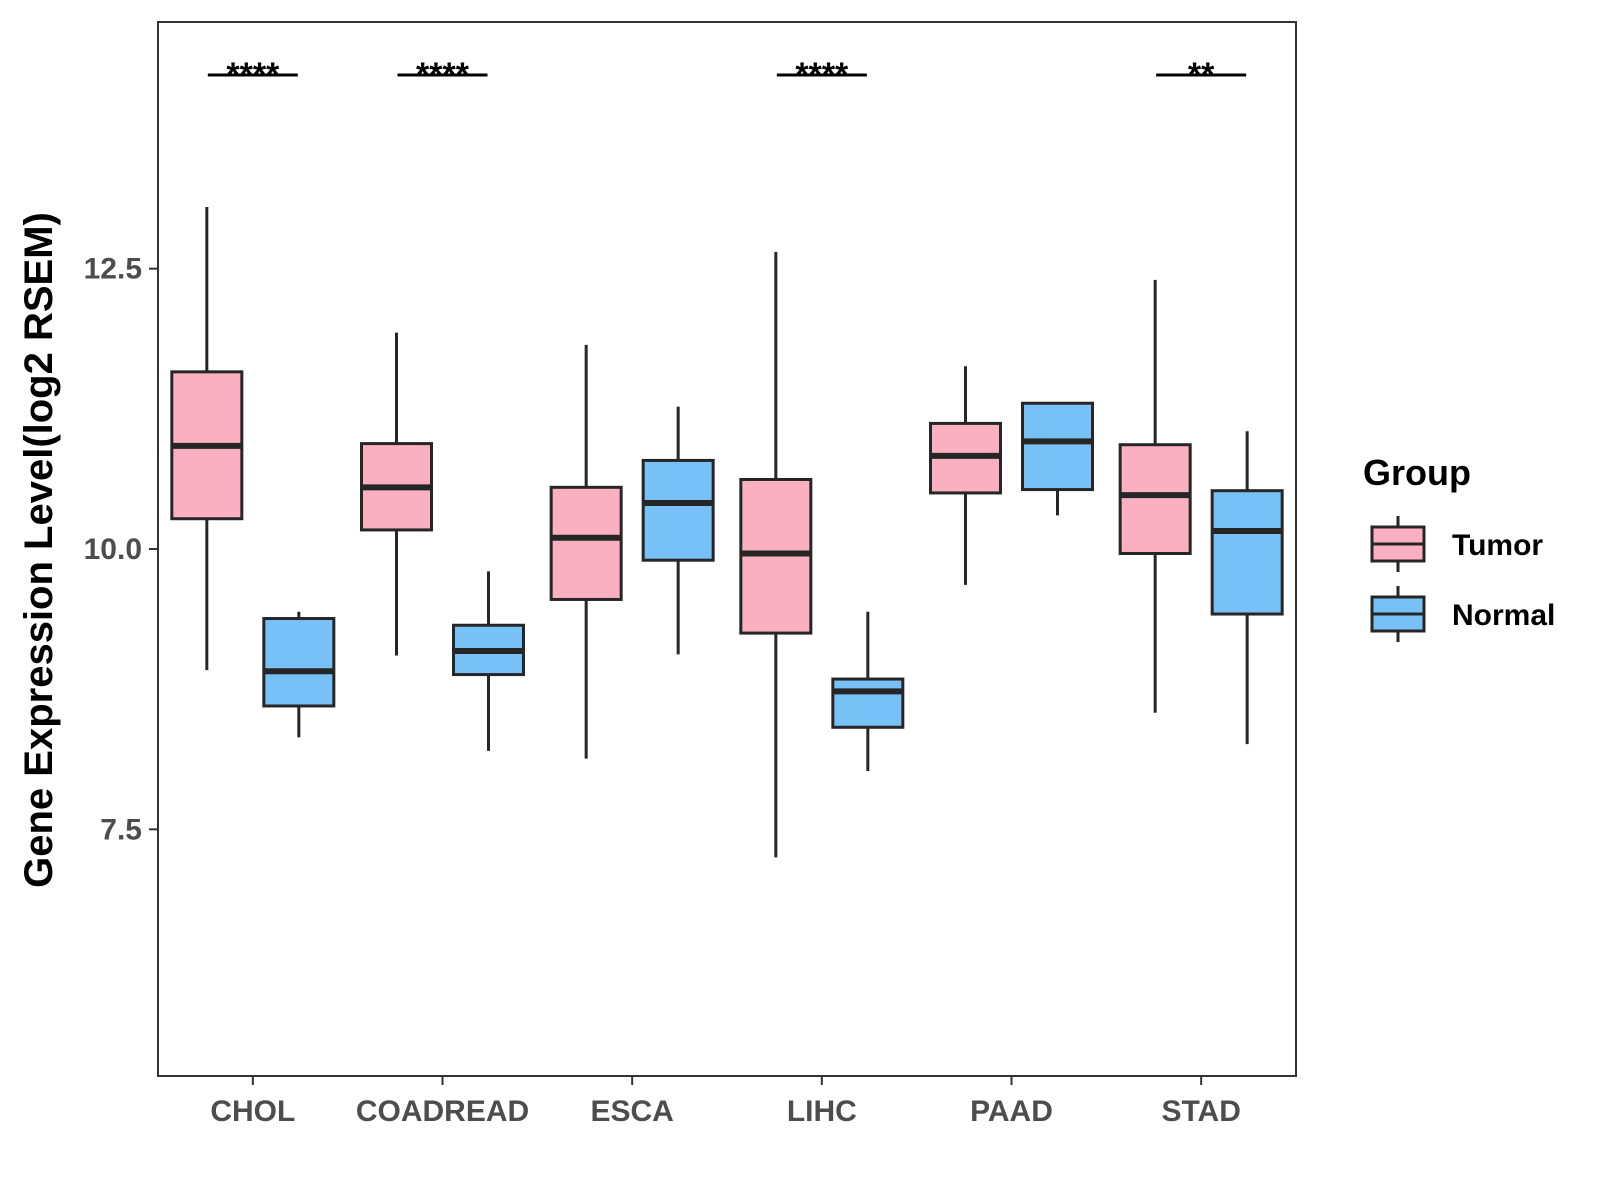 The width and height of the screenshot is (1600, 1200). Describe the element at coordinates (727, 75) in the screenshot. I see `significance-annotations: **** **** **** **` at that location.